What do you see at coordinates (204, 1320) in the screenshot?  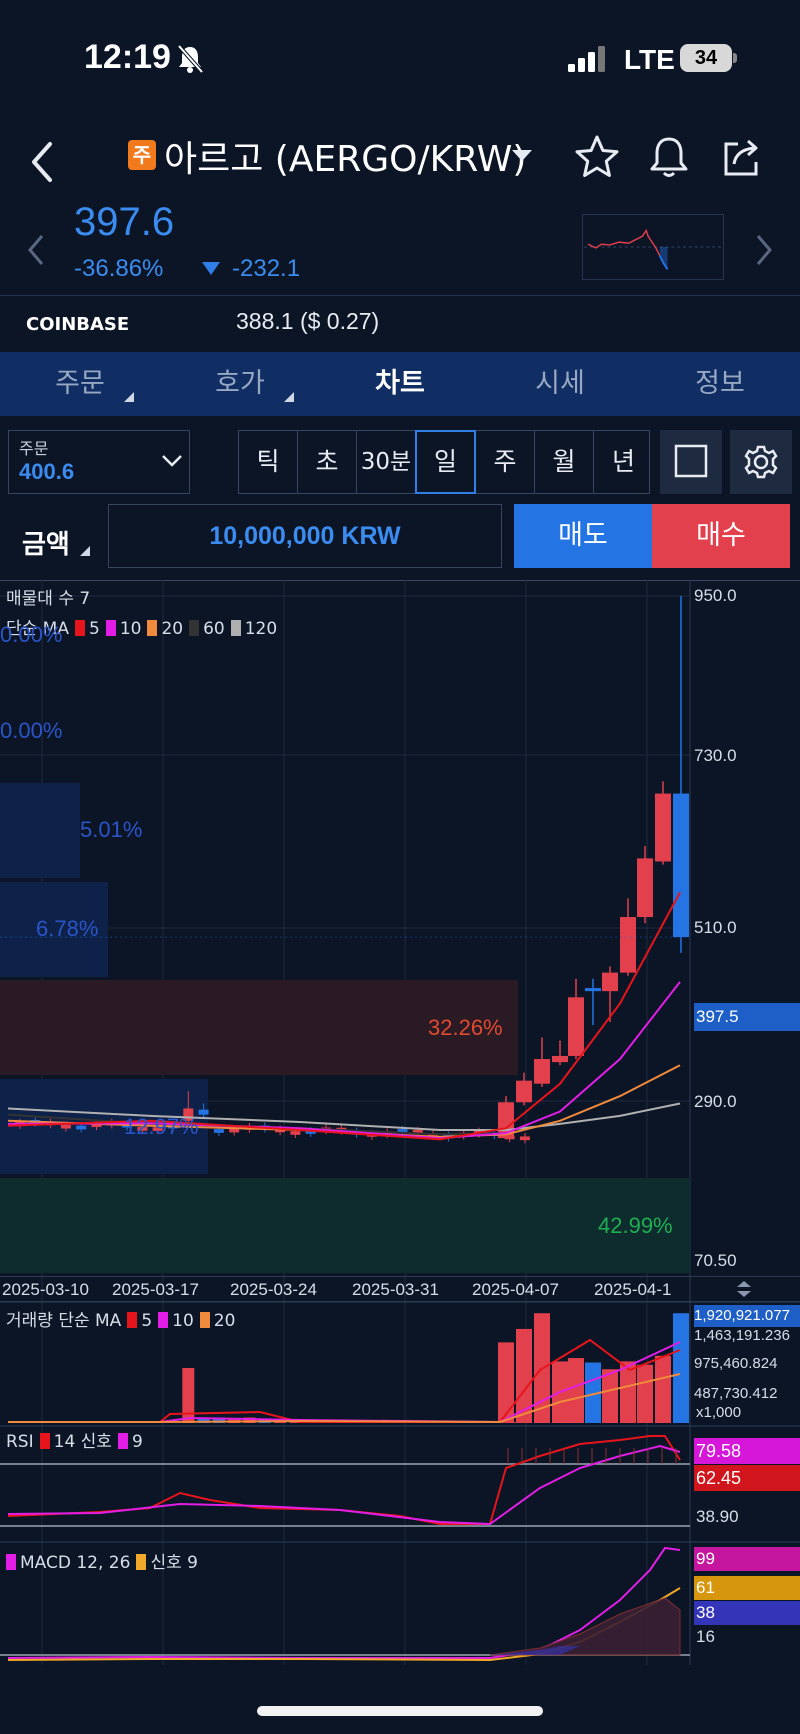 I see `vol-ma20-swatch` at bounding box center [204, 1320].